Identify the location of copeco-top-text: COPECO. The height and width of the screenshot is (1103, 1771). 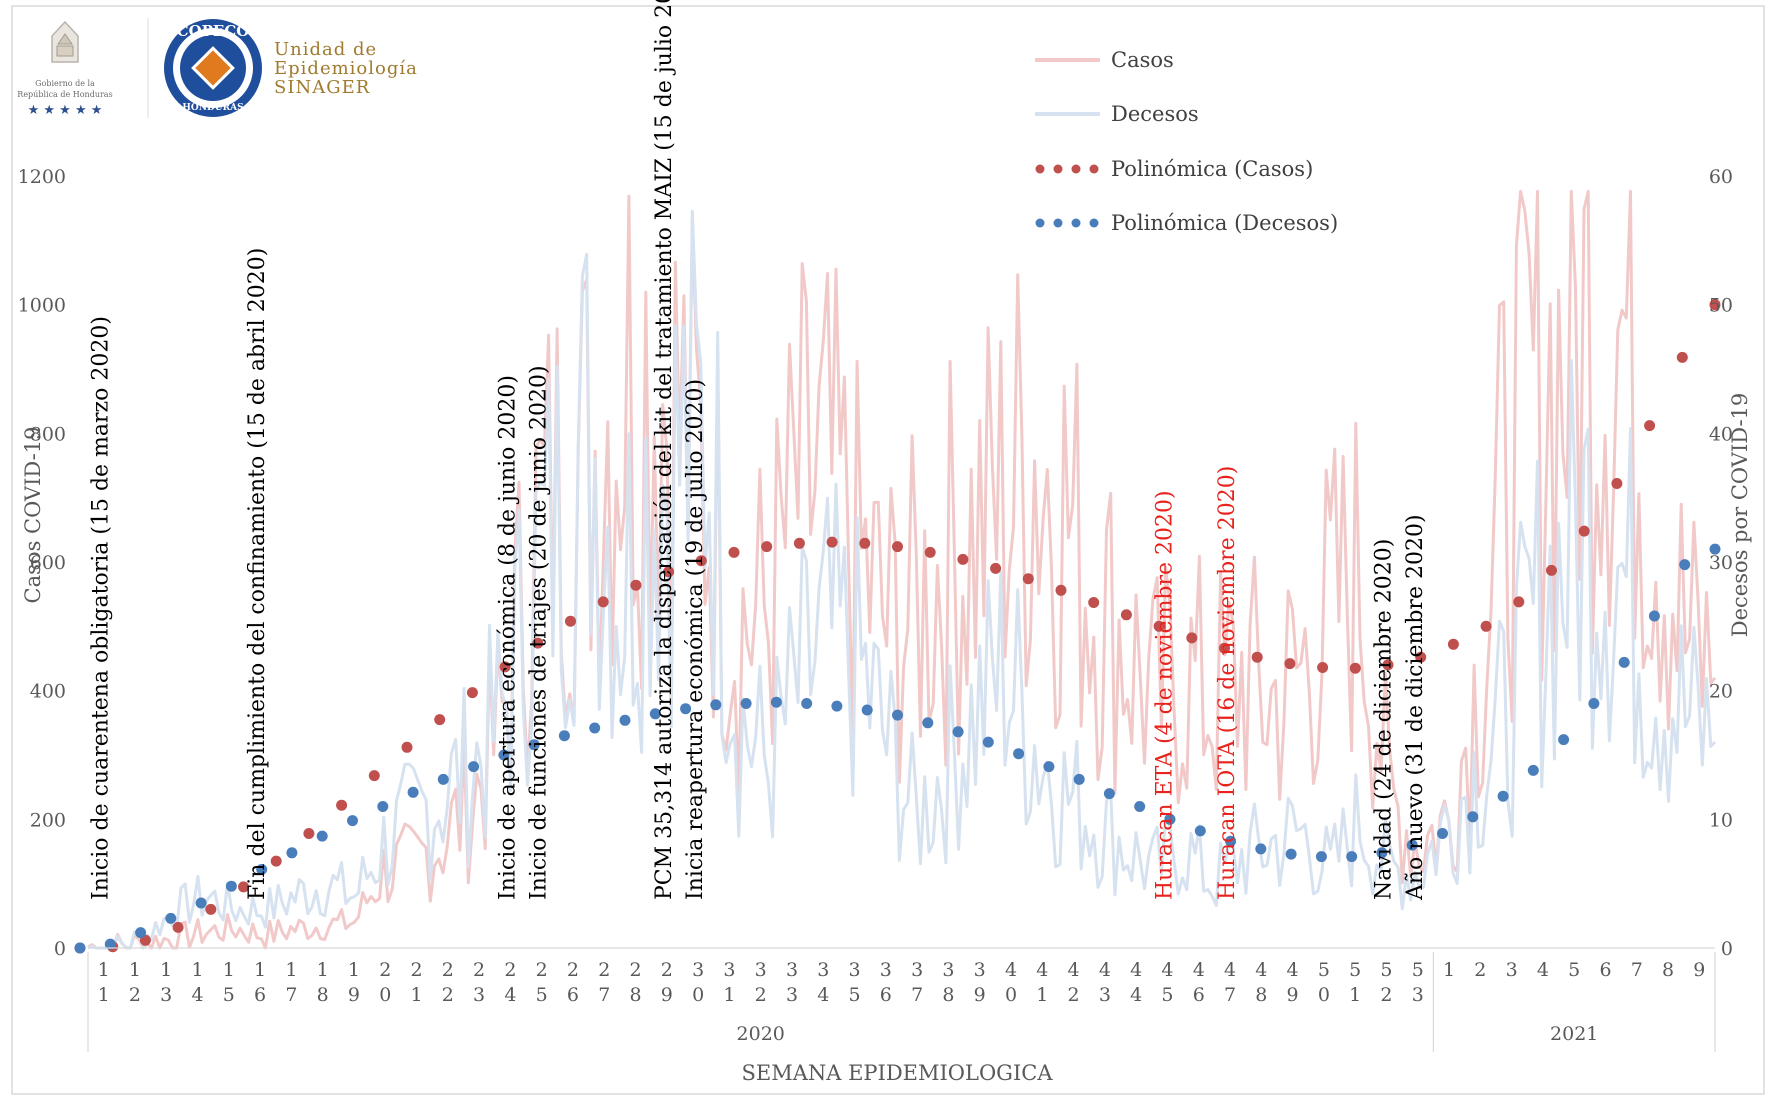
(213, 31).